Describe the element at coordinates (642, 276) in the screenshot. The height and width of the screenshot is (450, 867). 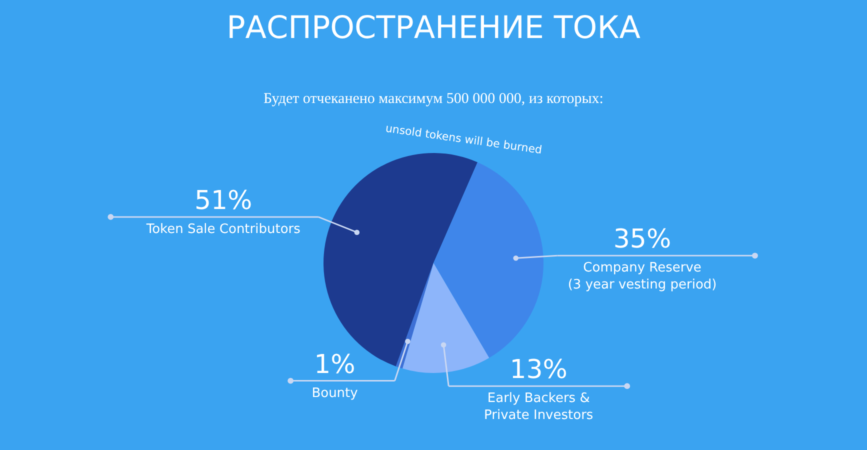
I see `slice-label: Company Reserve (3 year vesting period)` at that location.